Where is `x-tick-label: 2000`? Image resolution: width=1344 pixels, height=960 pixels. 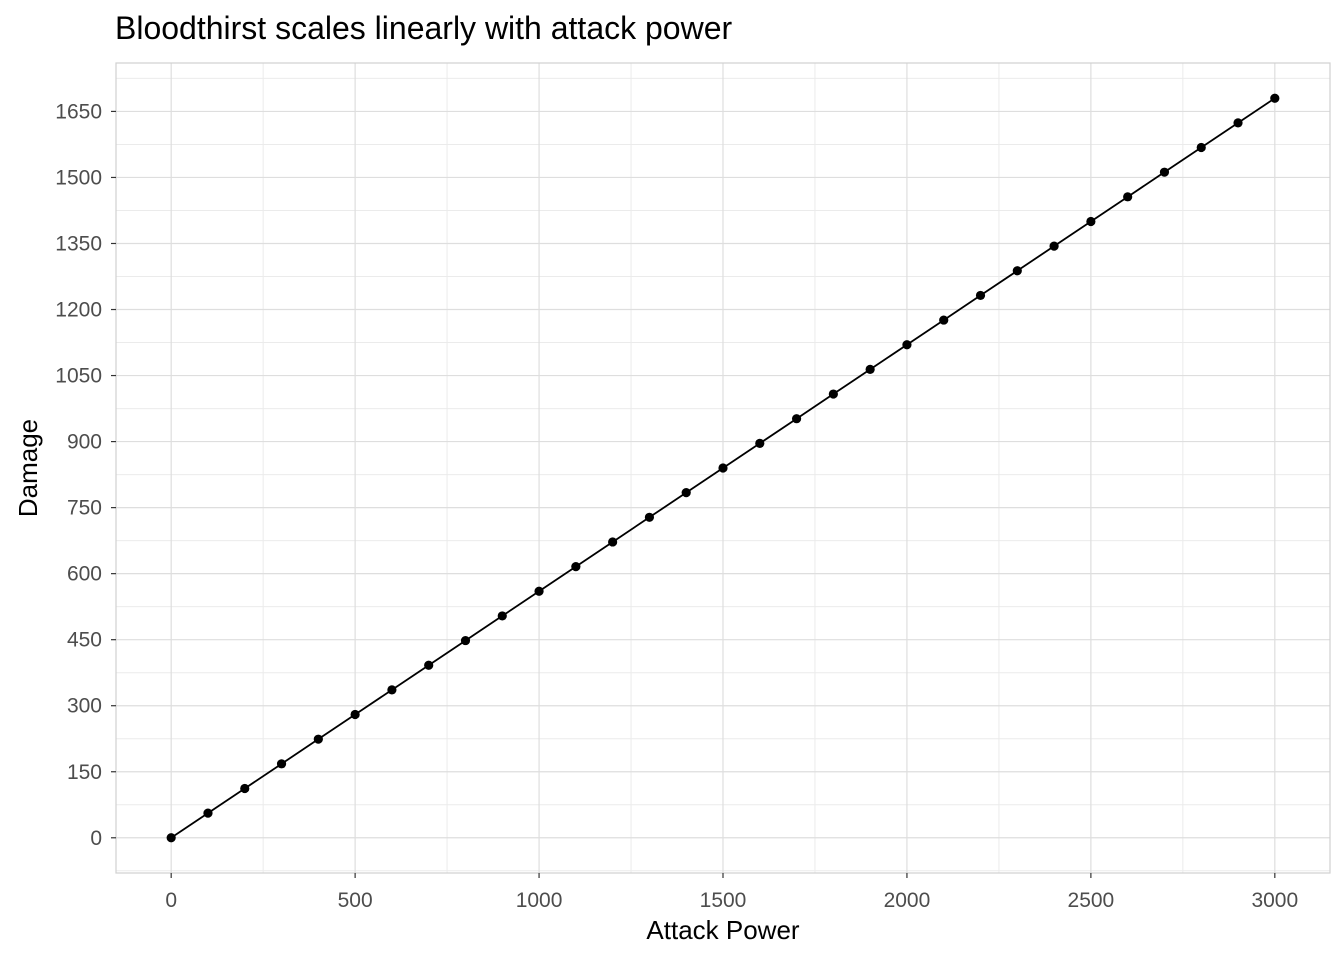
x-tick-label: 2000 is located at coordinates (907, 900).